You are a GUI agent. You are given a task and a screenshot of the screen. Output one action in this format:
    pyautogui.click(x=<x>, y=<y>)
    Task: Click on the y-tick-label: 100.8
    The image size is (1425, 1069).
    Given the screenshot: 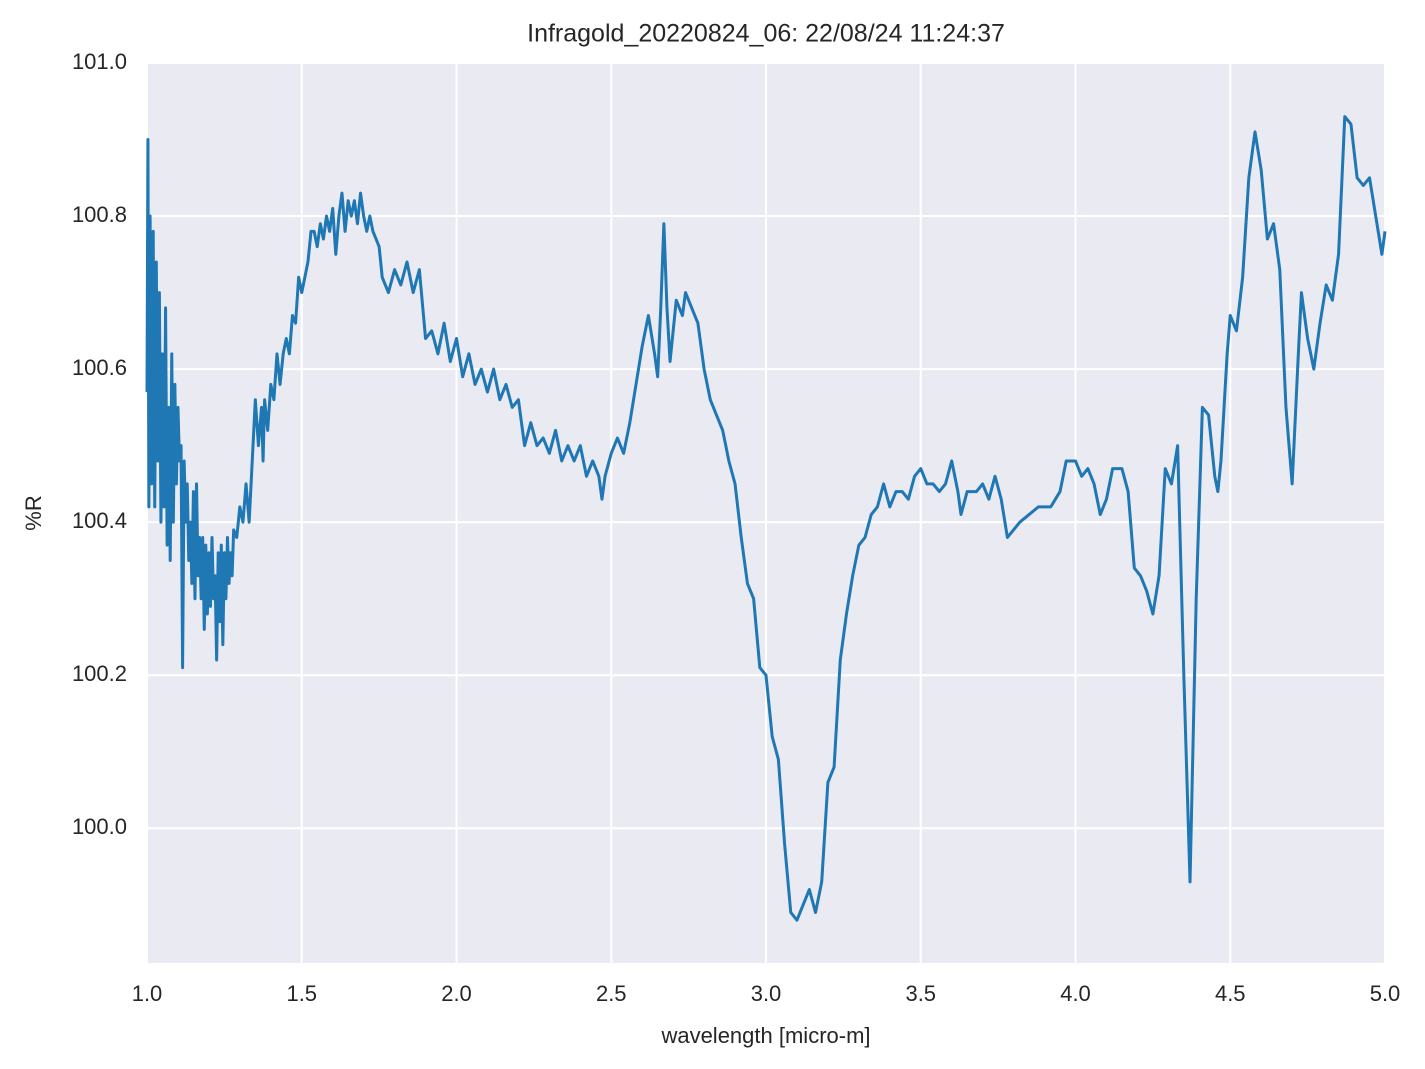 What is the action you would take?
    pyautogui.click(x=99, y=214)
    